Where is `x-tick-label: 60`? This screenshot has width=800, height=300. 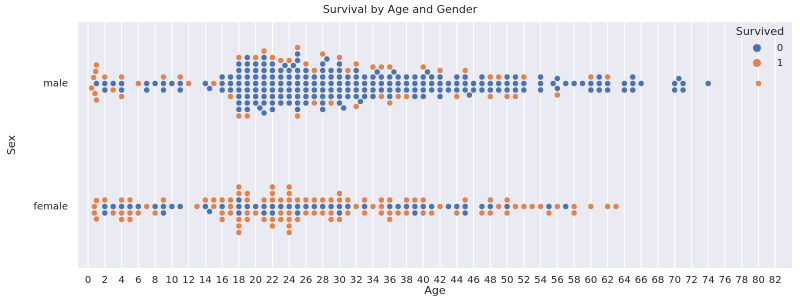 x-tick-label: 60 is located at coordinates (591, 280).